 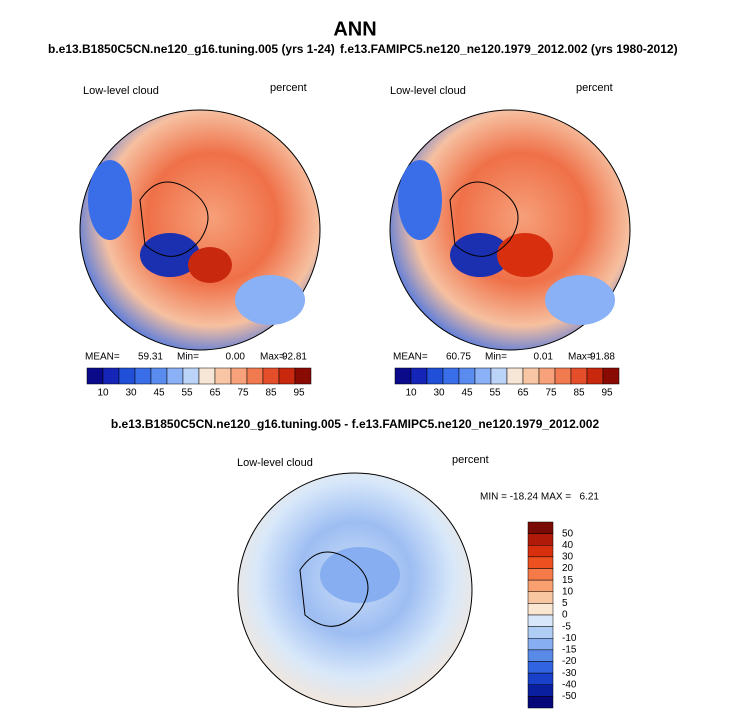 I want to click on colorbar-label: -40, so click(x=569, y=684).